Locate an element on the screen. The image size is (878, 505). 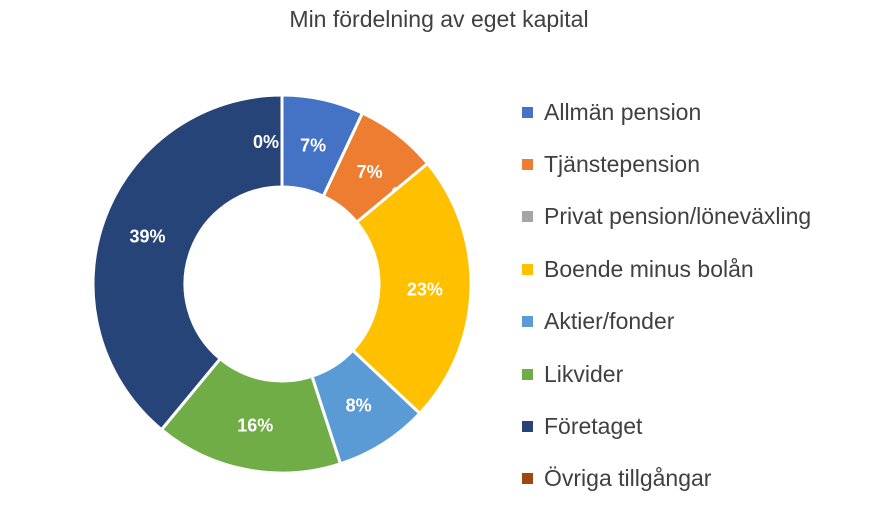
legend-label: Allmän pension is located at coordinates (623, 111).